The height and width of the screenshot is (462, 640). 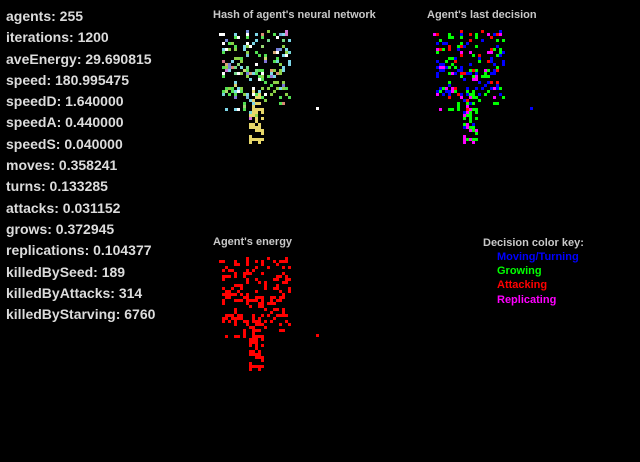 What do you see at coordinates (63, 207) in the screenshot?
I see `stat-line: attacks: 0.031152` at bounding box center [63, 207].